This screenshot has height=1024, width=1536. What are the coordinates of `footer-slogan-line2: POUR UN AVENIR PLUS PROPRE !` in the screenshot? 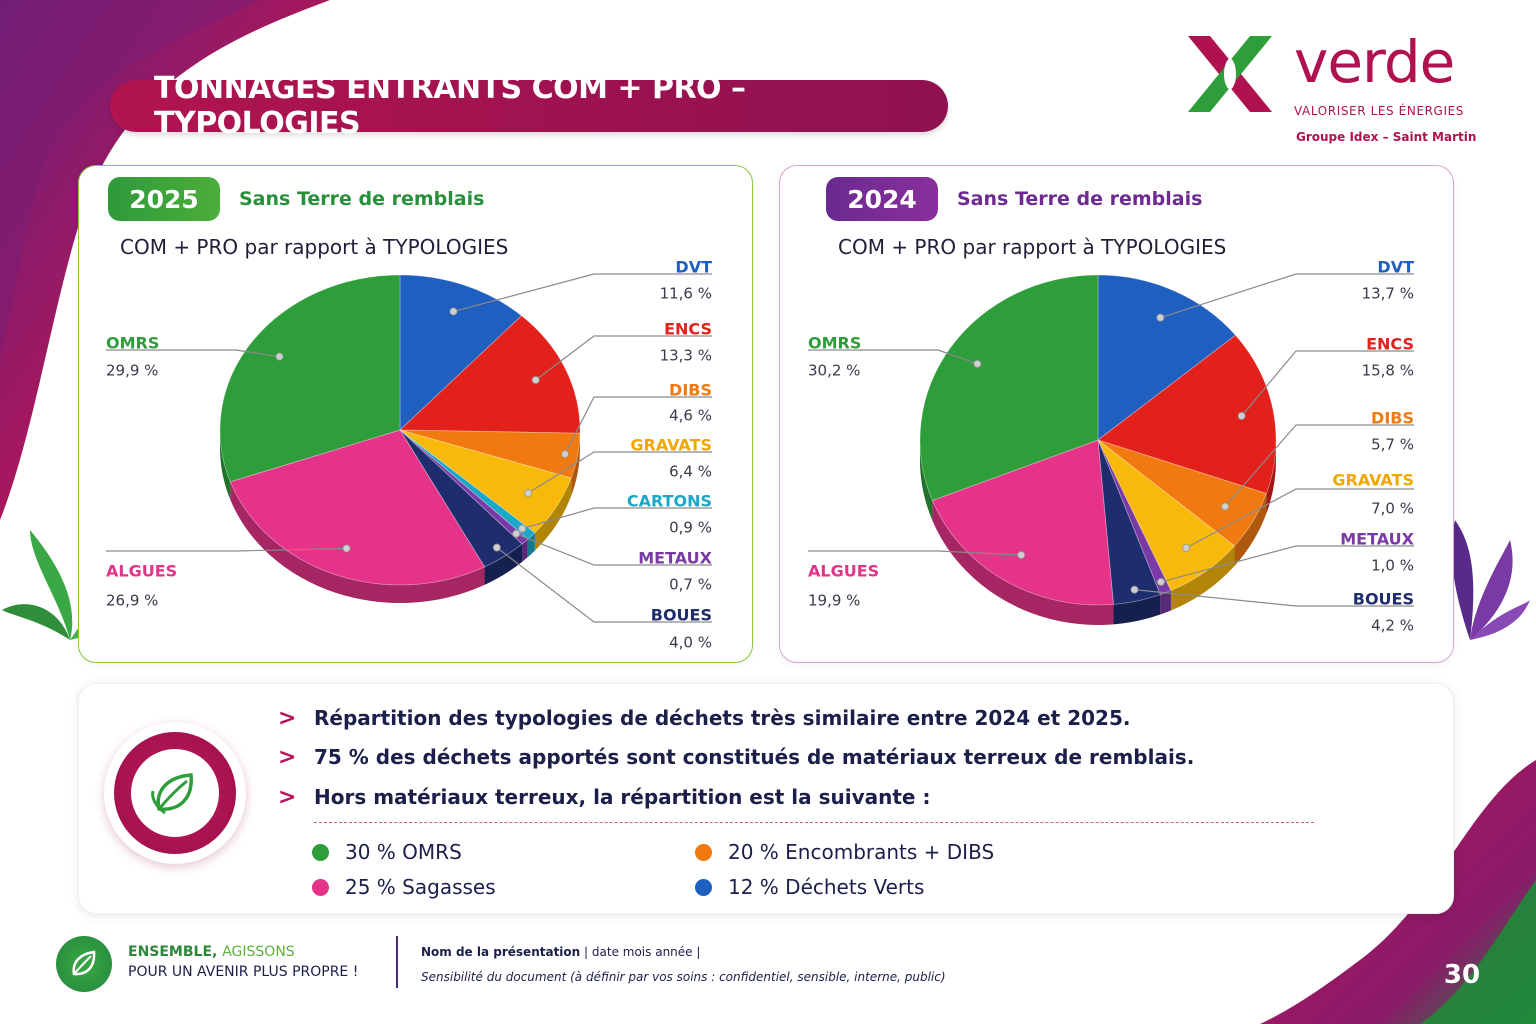 It's located at (243, 972).